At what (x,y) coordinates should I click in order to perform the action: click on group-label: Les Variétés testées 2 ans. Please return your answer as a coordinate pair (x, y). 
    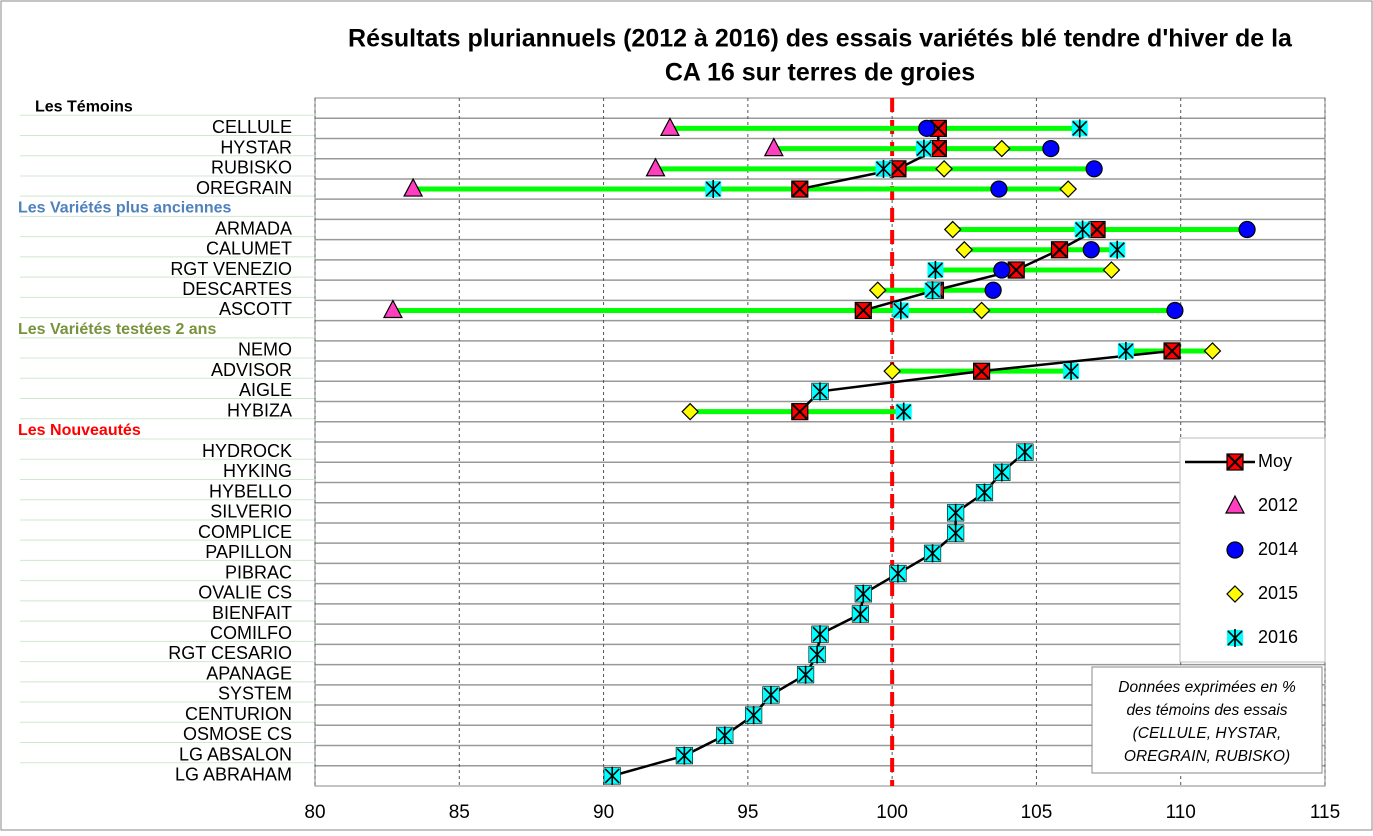
    Looking at the image, I should click on (117, 329).